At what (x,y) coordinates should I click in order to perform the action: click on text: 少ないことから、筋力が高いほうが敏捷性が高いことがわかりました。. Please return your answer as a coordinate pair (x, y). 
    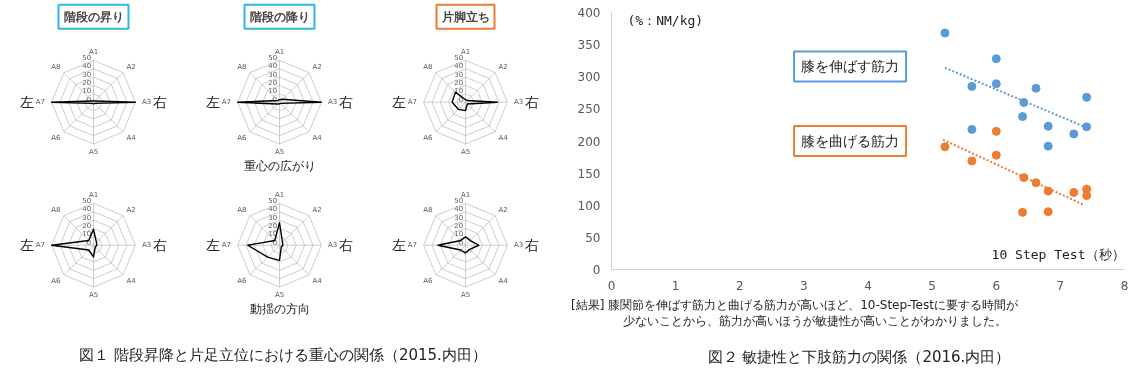
    Looking at the image, I should click on (814, 321).